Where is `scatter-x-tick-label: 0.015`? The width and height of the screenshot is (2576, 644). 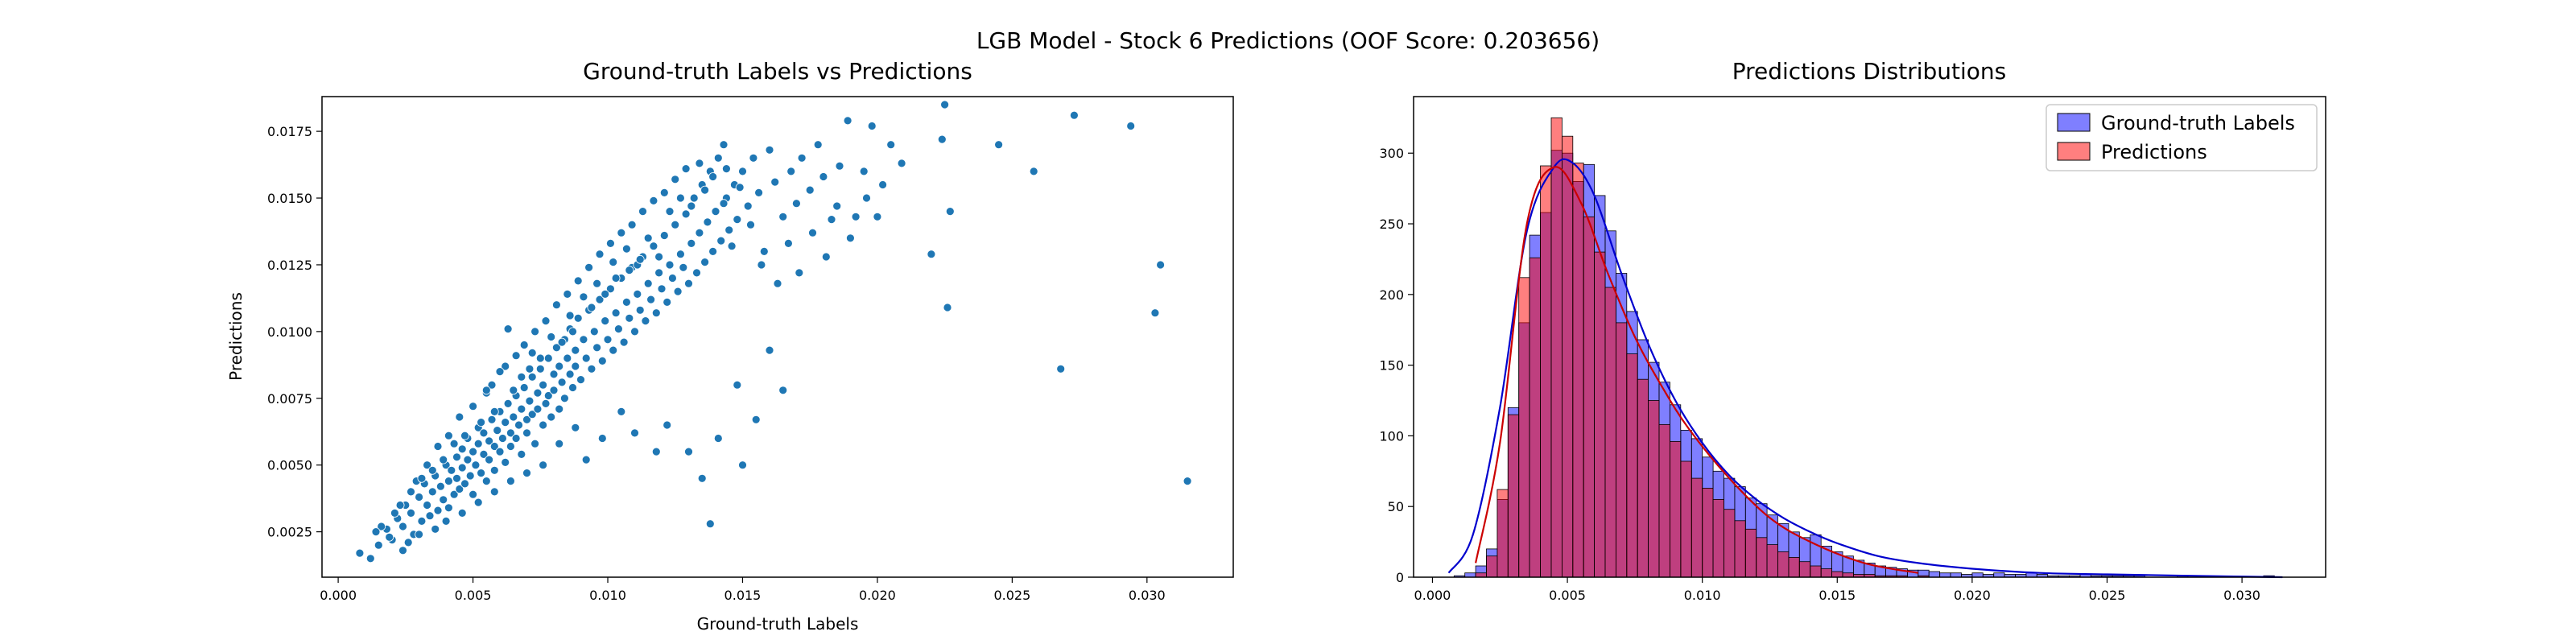
scatter-x-tick-label: 0.015 is located at coordinates (743, 595).